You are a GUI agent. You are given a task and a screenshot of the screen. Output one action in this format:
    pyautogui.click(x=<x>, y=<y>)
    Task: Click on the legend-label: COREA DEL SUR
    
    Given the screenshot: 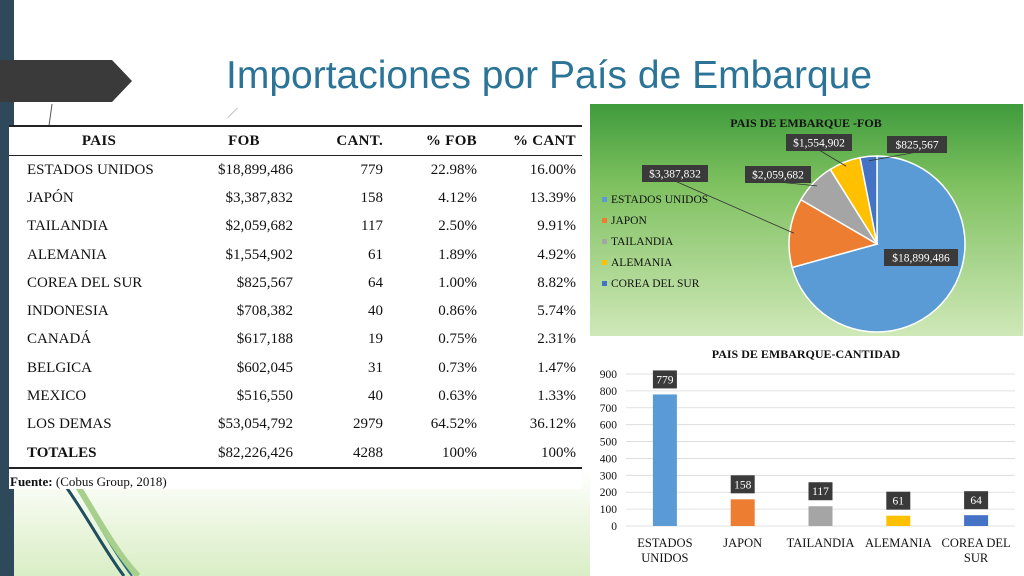 What is the action you would take?
    pyautogui.click(x=655, y=284)
    